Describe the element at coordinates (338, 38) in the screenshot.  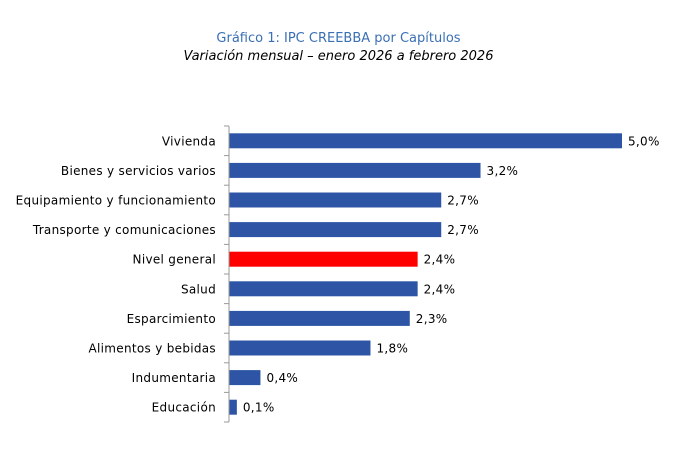
I see `chart-title: Gráfico 1: IPC CREEBBA por Capítulos` at that location.